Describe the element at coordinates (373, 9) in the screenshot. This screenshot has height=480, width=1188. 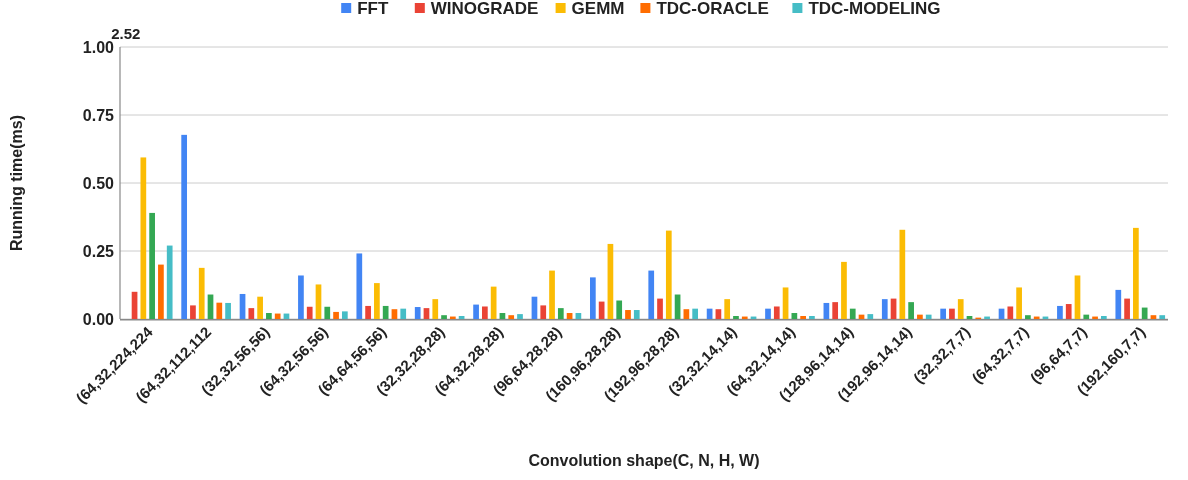
I see `legend-label: FFT` at that location.